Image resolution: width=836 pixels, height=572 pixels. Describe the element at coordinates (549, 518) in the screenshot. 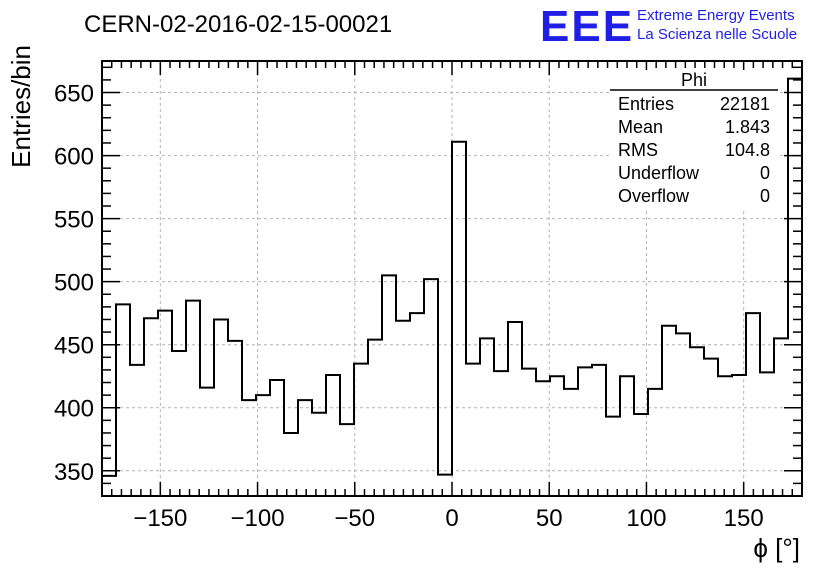

I see `x-tick-label: 50` at that location.